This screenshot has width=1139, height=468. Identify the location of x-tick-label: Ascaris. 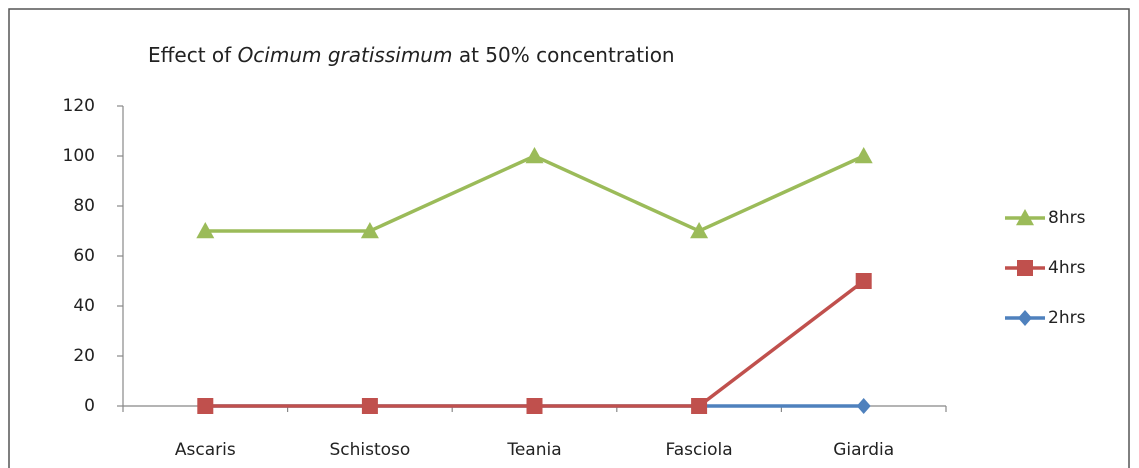
(205, 450).